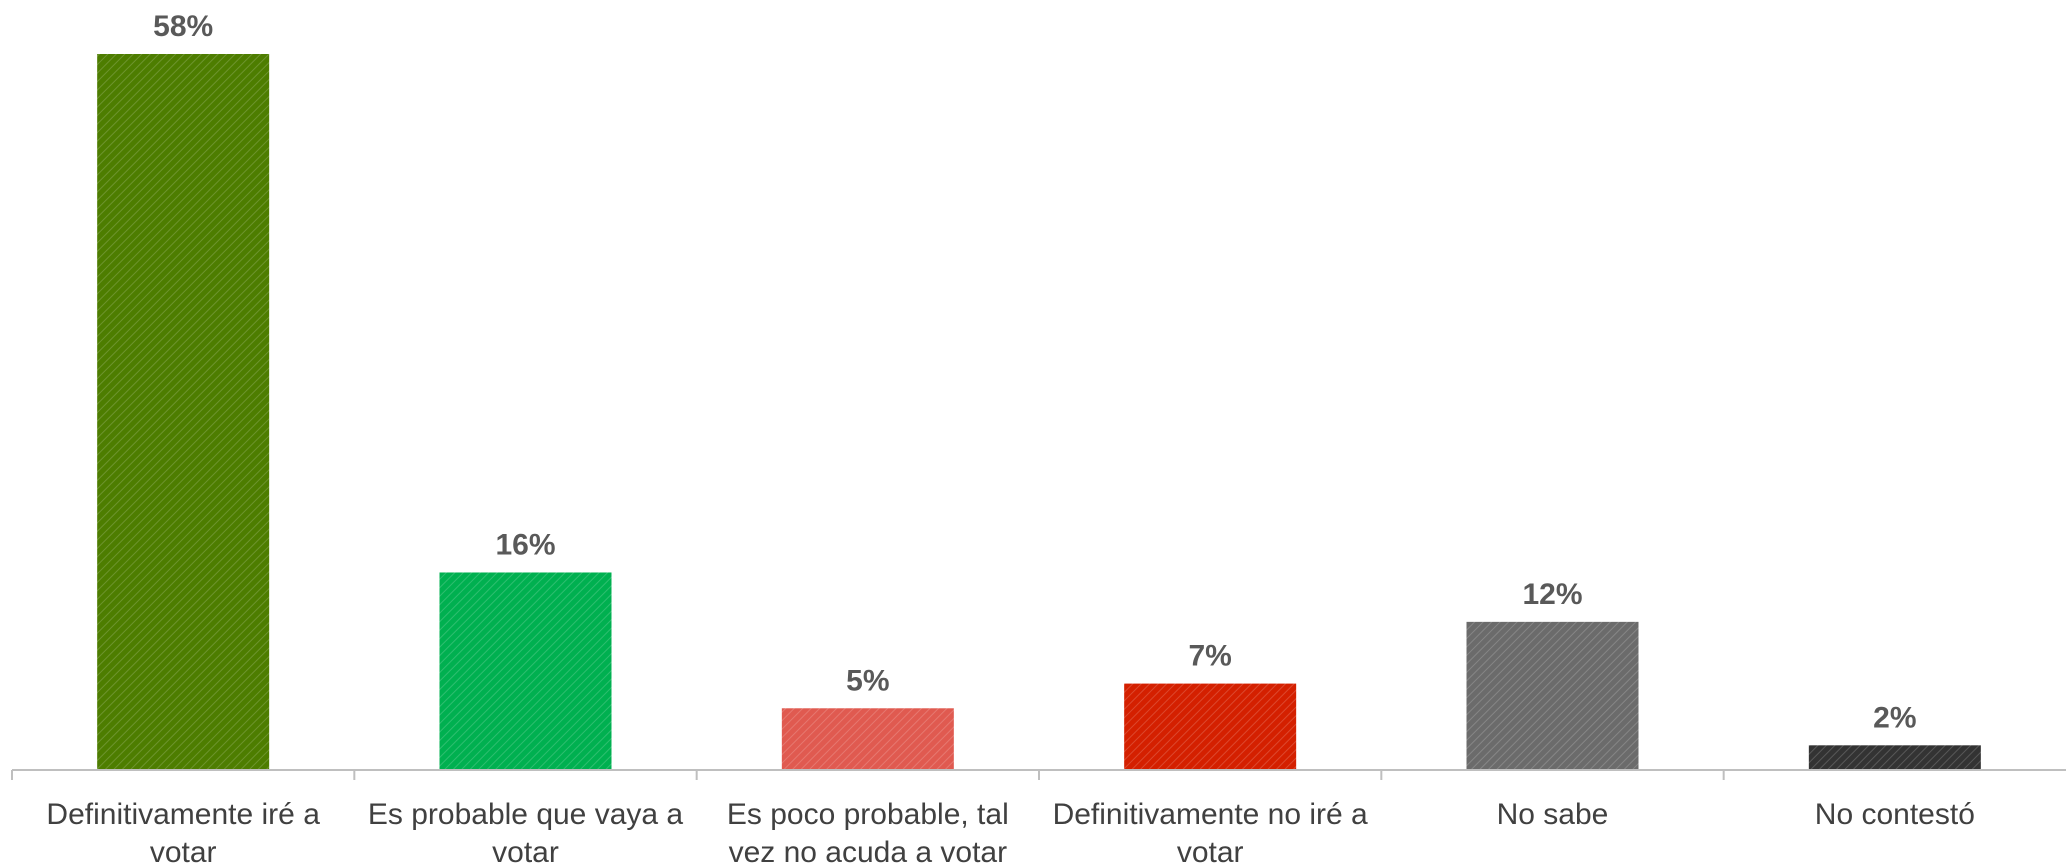 This screenshot has height=863, width=2066. I want to click on value-label: 7%, so click(1209, 656).